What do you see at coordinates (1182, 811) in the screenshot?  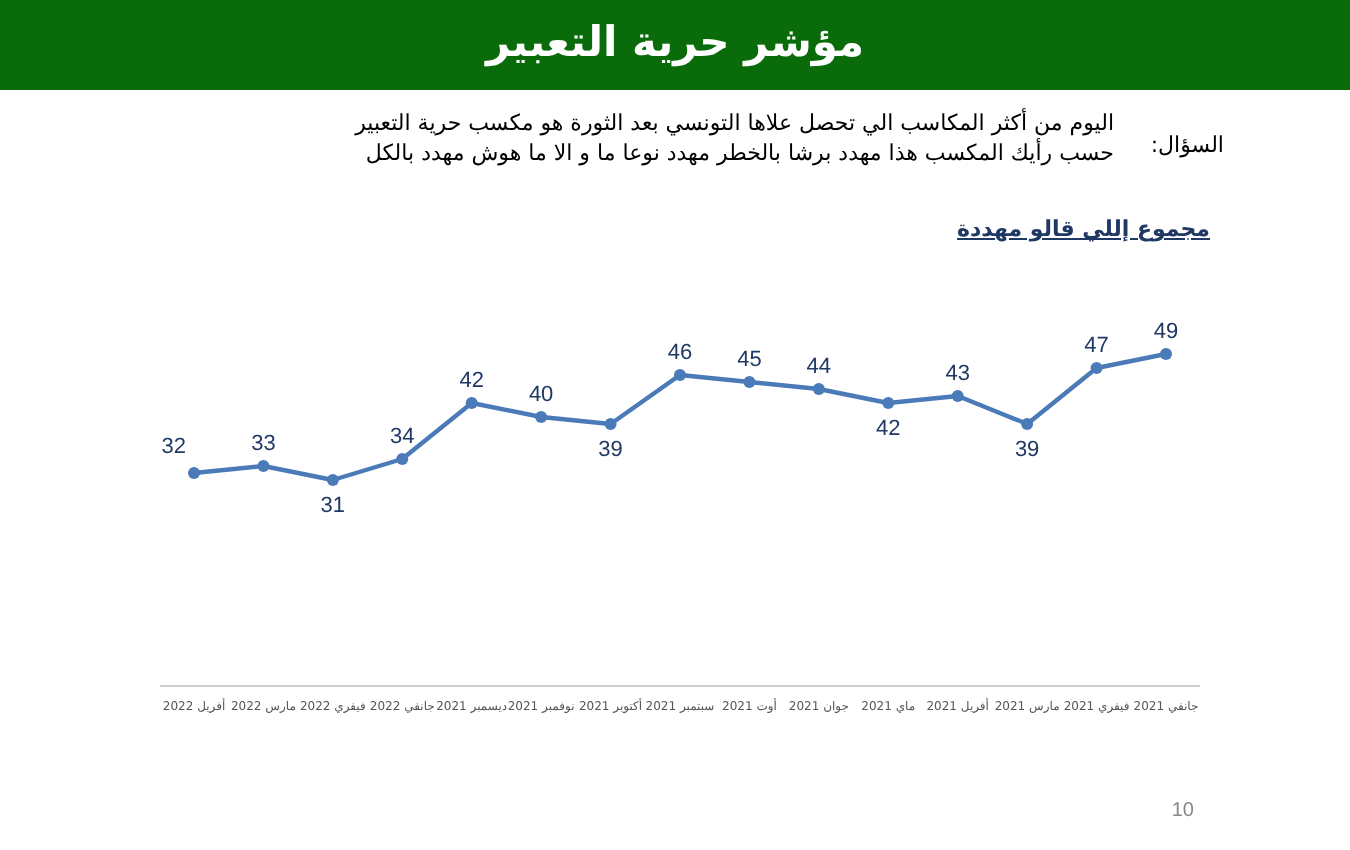 I see `text: 10` at bounding box center [1182, 811].